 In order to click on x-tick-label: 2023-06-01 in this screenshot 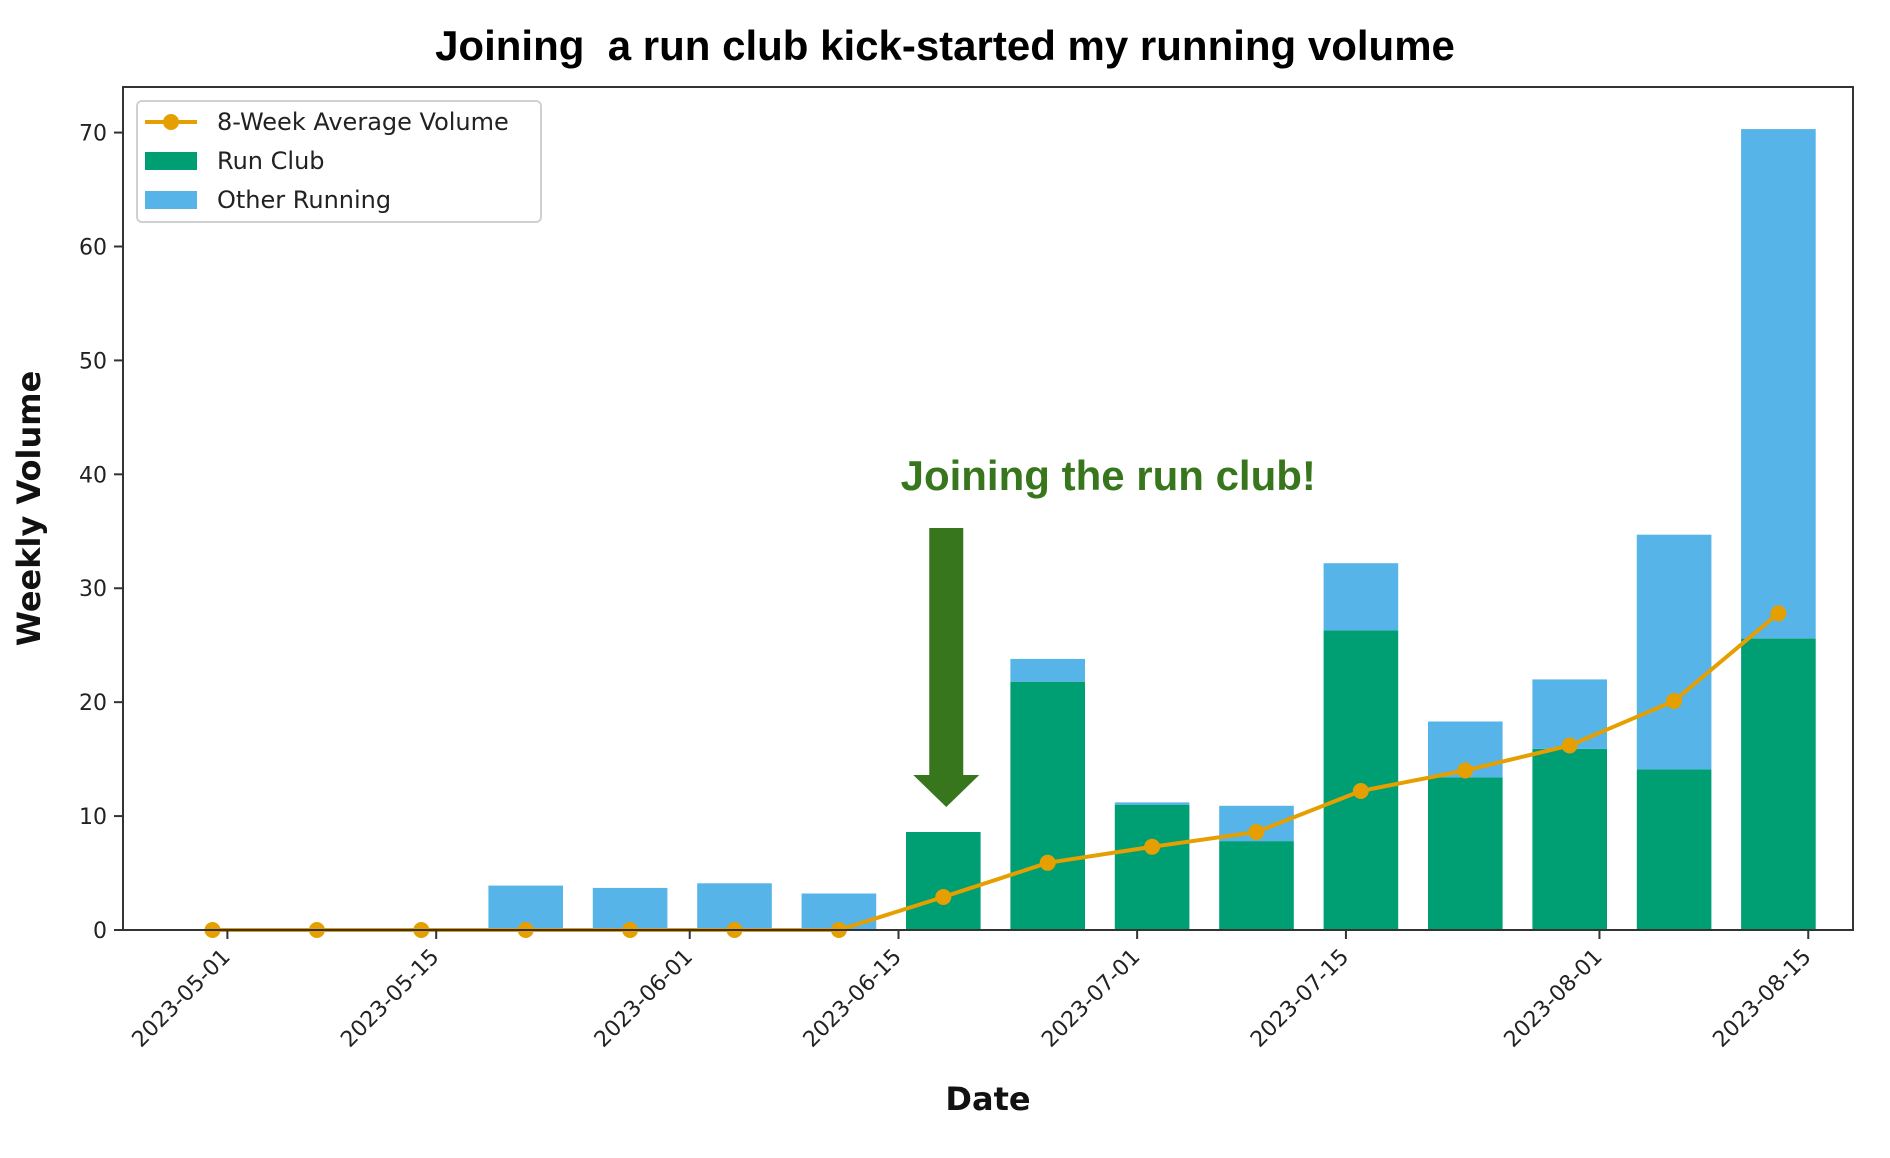, I will do `click(644, 999)`.